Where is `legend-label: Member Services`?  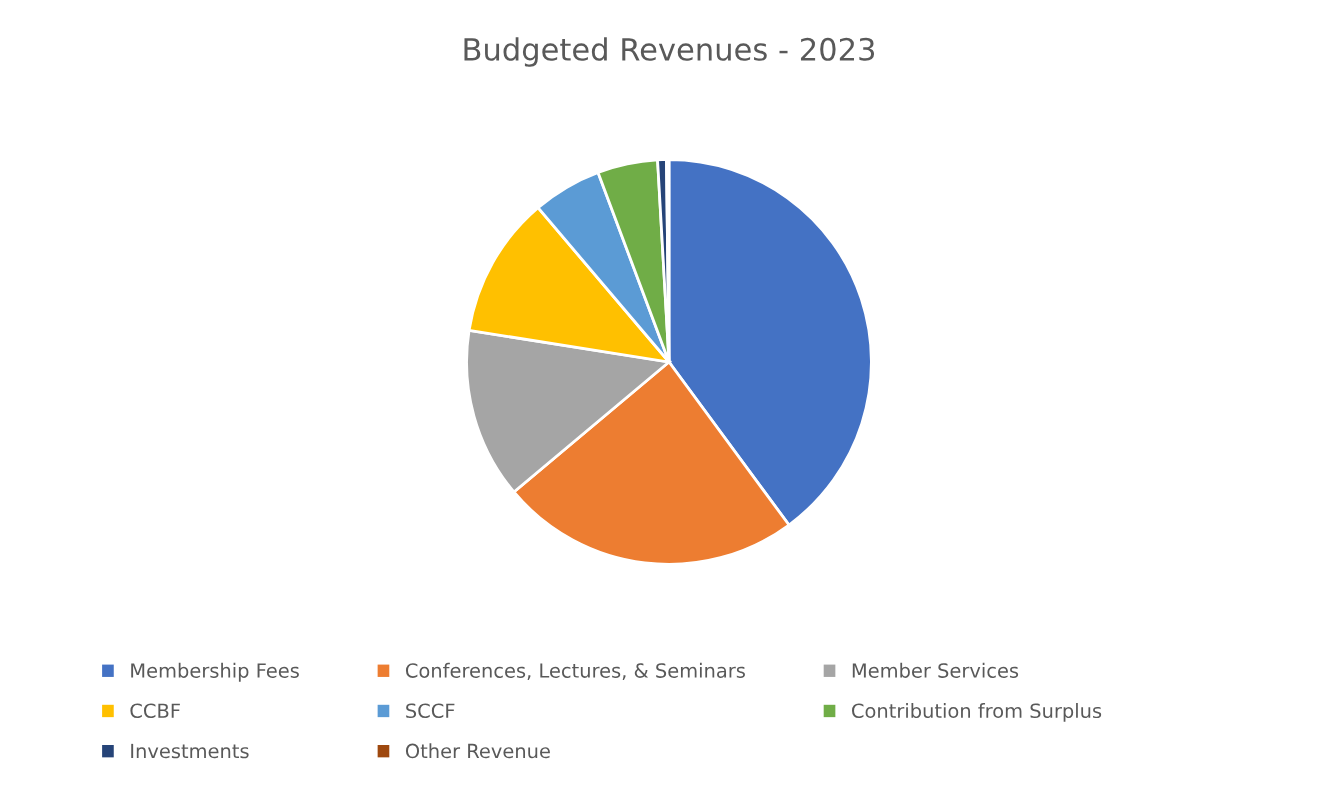
legend-label: Member Services is located at coordinates (935, 670).